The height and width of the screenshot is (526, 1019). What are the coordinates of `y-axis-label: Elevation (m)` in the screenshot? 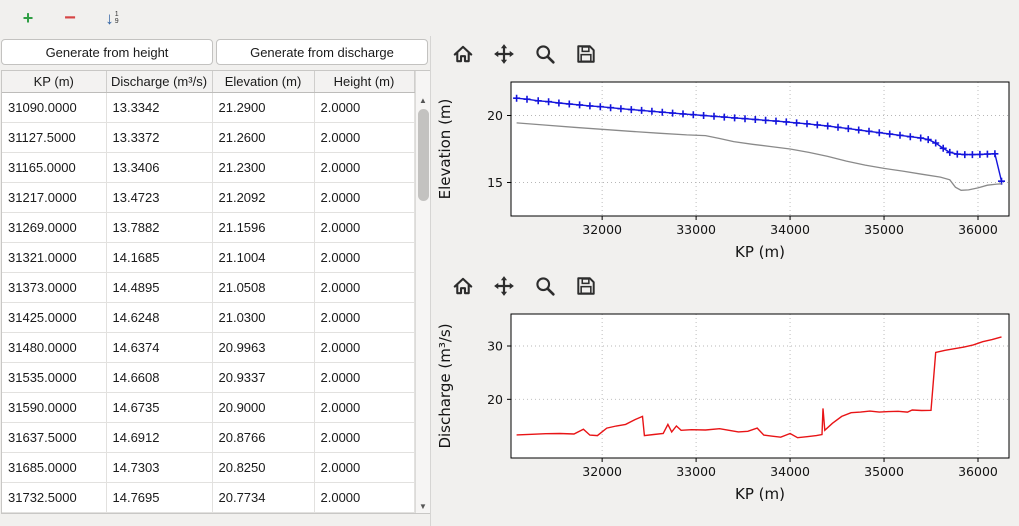 It's located at (445, 149).